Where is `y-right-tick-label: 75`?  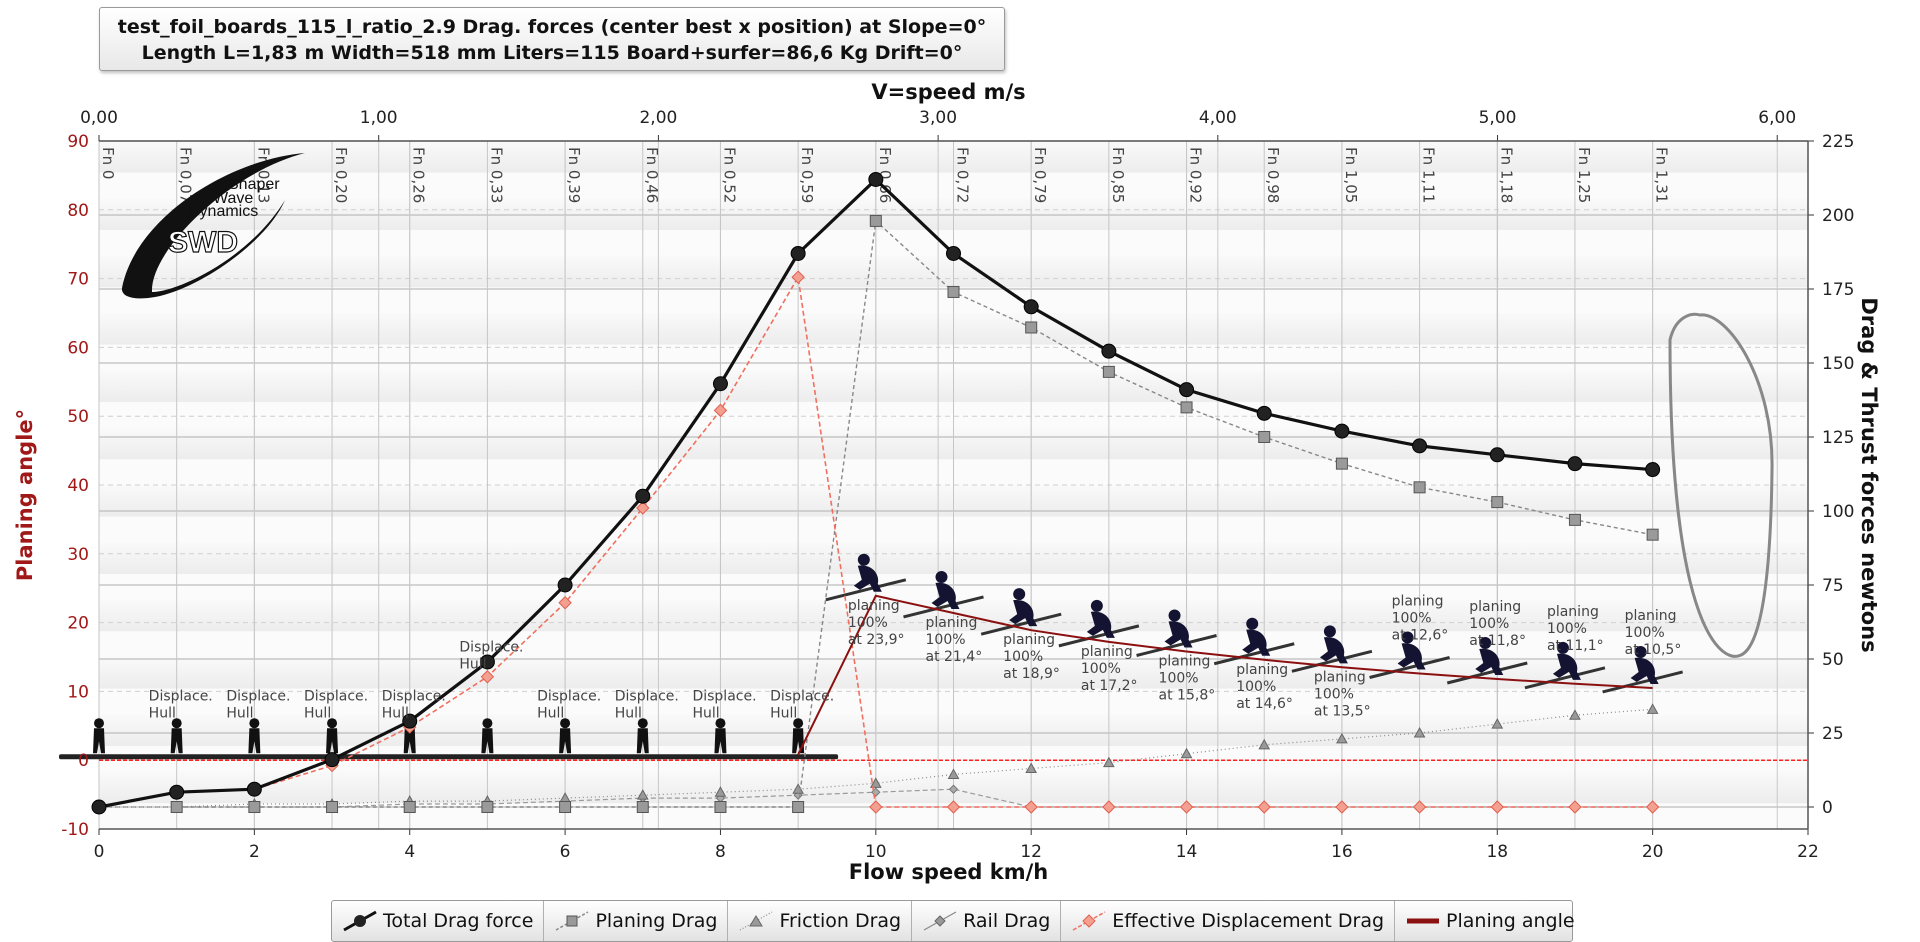 y-right-tick-label: 75 is located at coordinates (1833, 586).